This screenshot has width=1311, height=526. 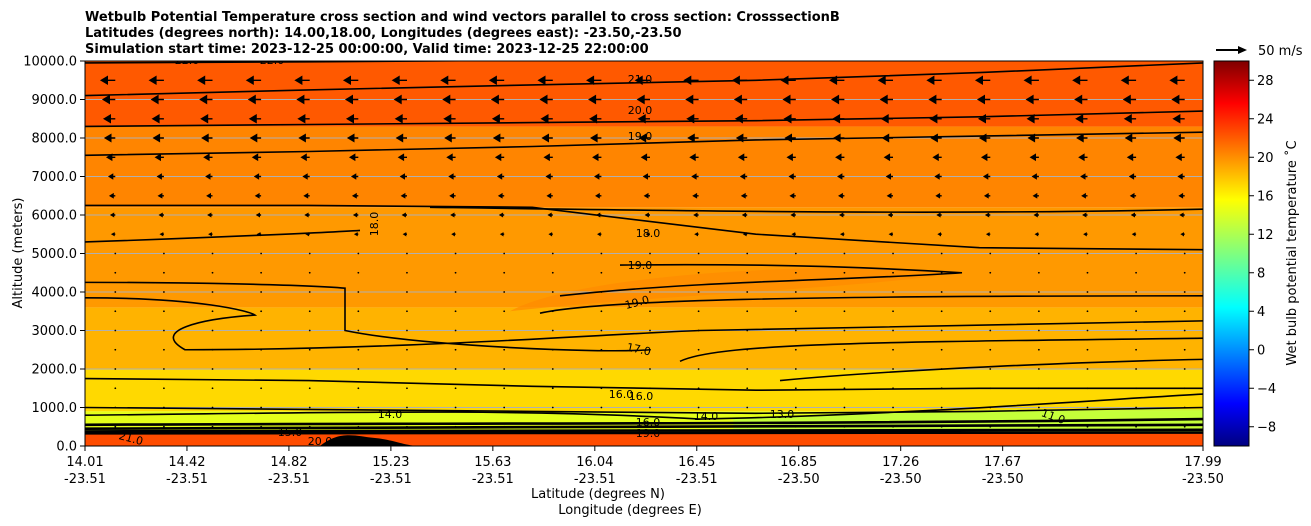 I want to click on x-tick-lat-4: 15.63, so click(x=492, y=462).